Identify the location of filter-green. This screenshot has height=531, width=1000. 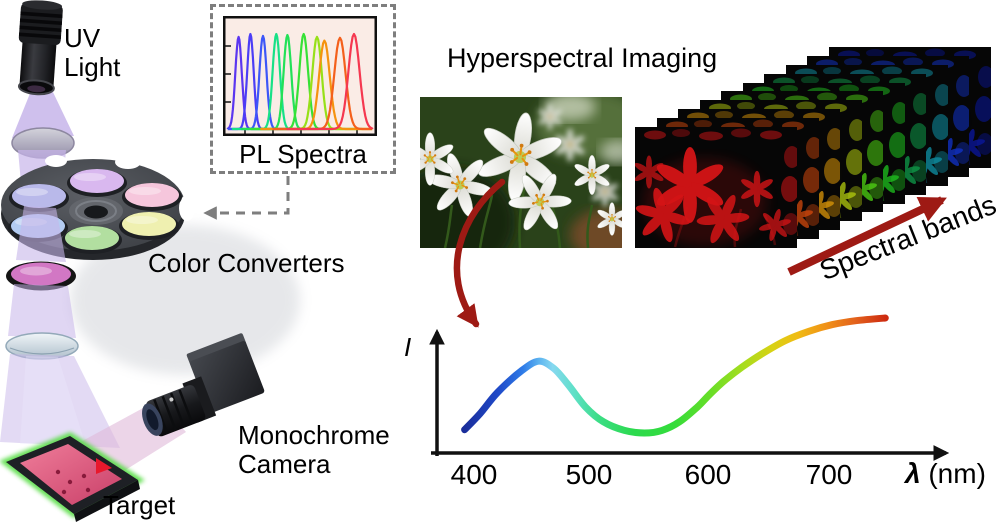
(92, 238).